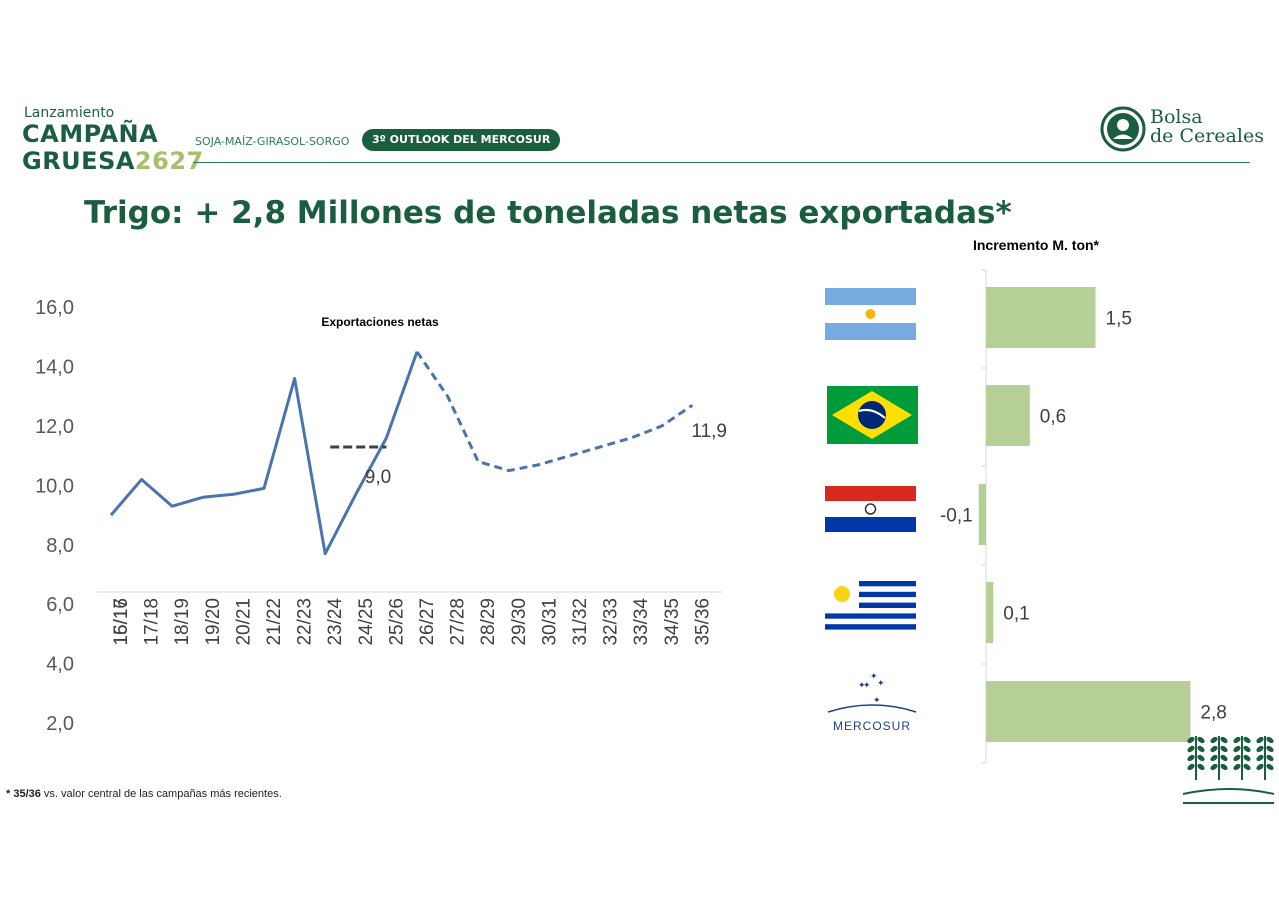 This screenshot has height=897, width=1279. I want to click on flag-banner, so click(872, 413).